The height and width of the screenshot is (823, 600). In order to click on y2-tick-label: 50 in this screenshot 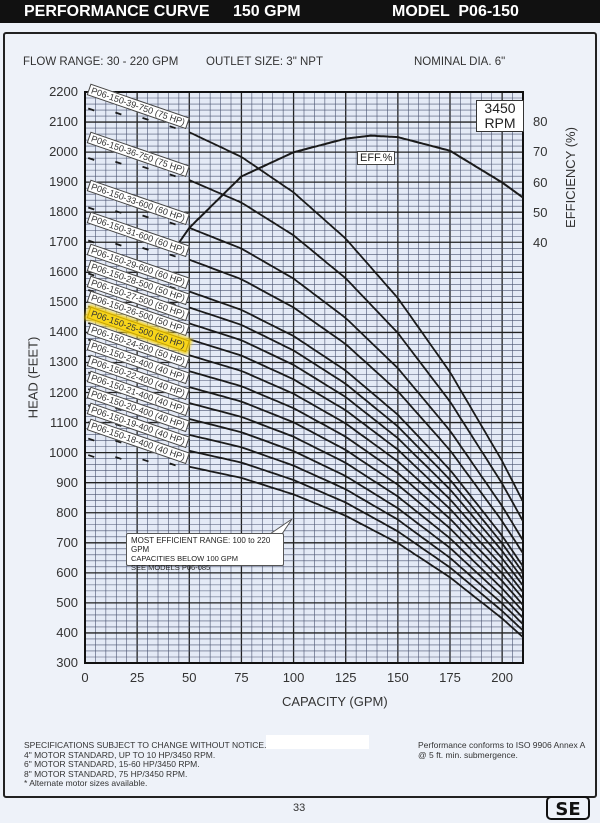, I will do `click(540, 212)`.